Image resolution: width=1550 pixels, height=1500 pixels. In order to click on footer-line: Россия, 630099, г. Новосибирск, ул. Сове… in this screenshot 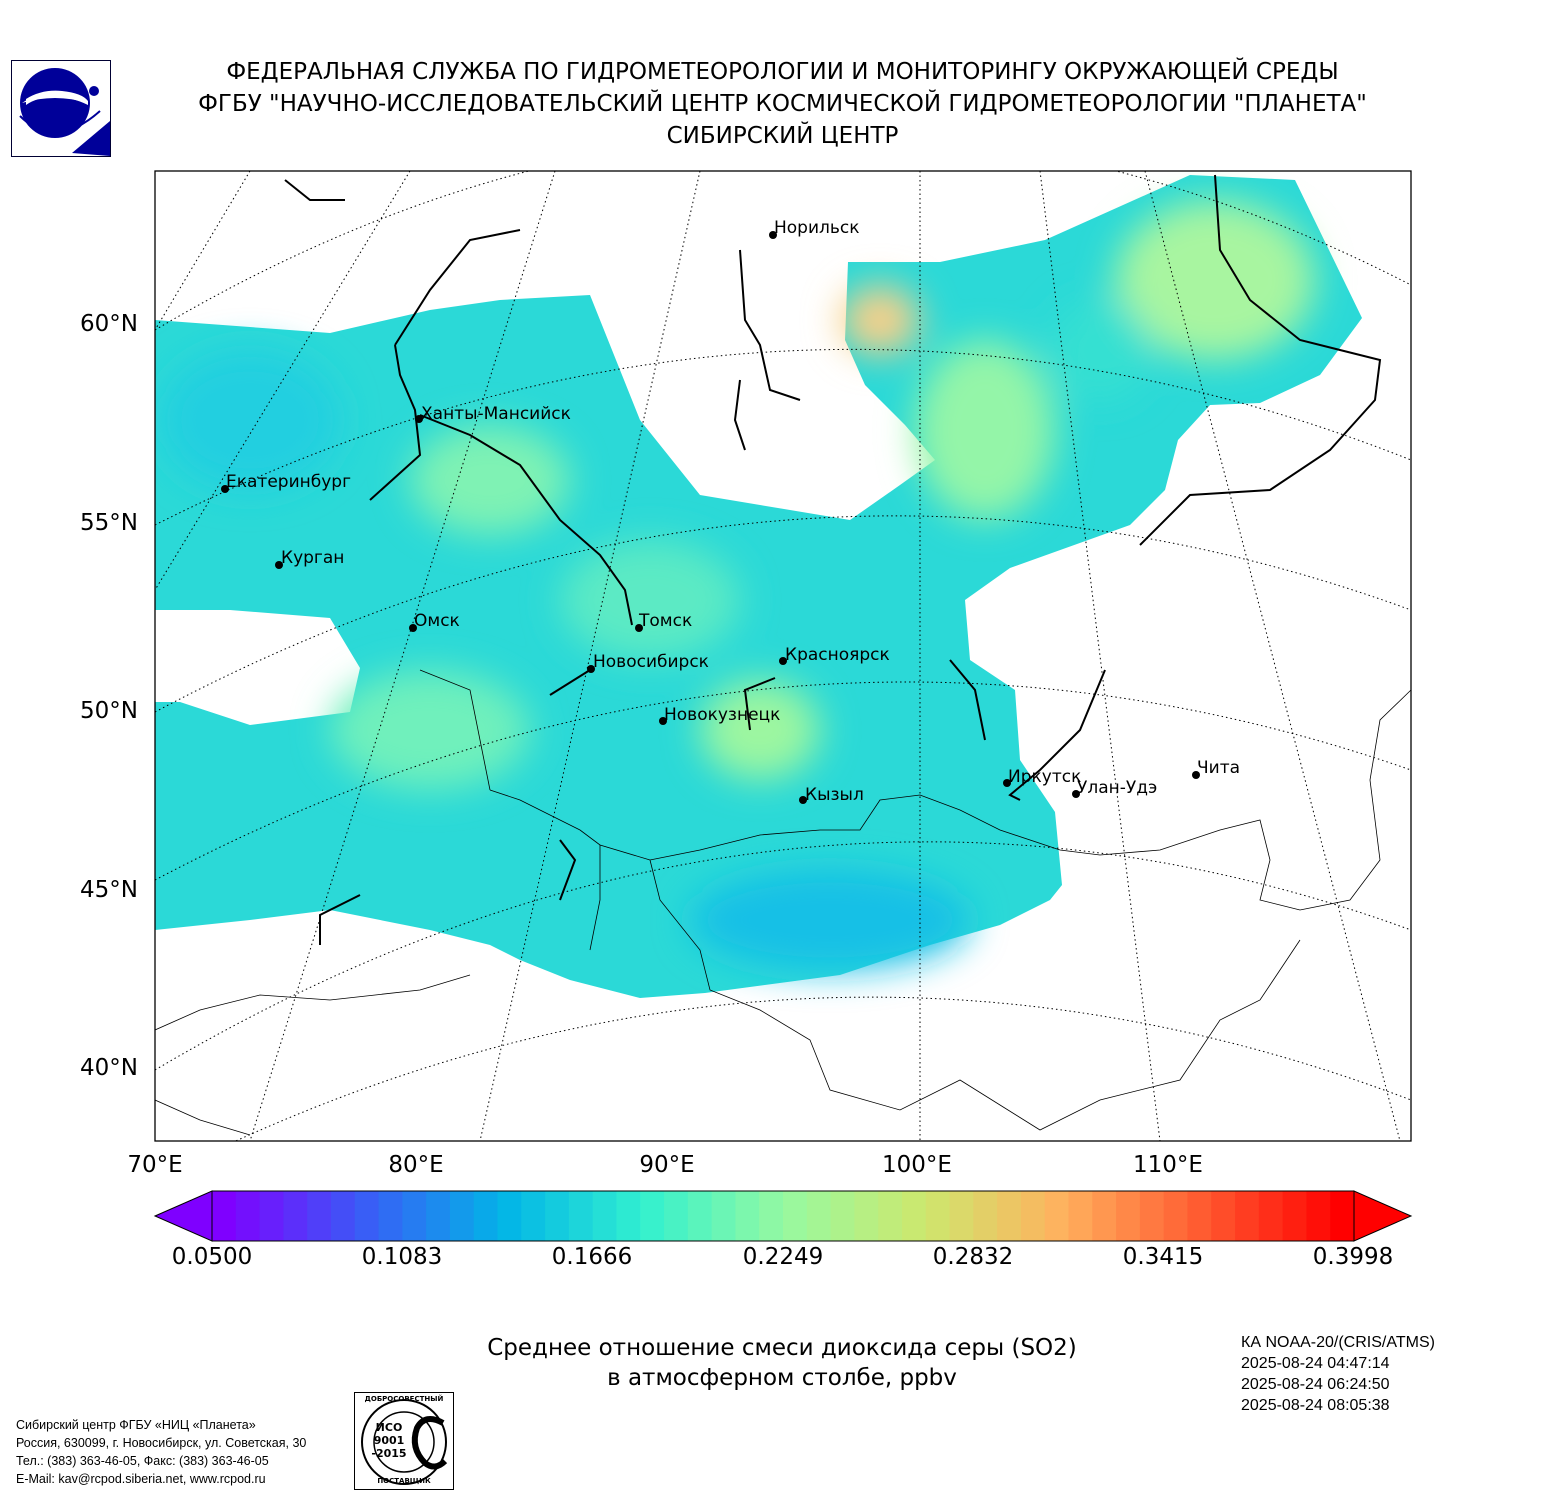, I will do `click(161, 1443)`.